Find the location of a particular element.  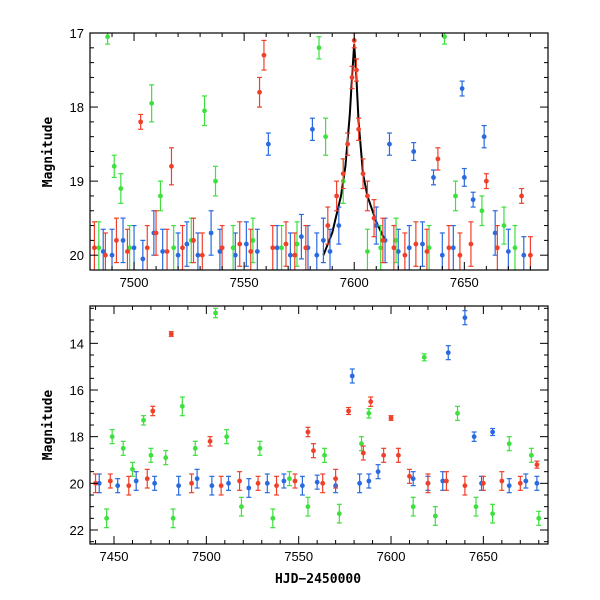

y-tick-label: 16 is located at coordinates (77, 390).